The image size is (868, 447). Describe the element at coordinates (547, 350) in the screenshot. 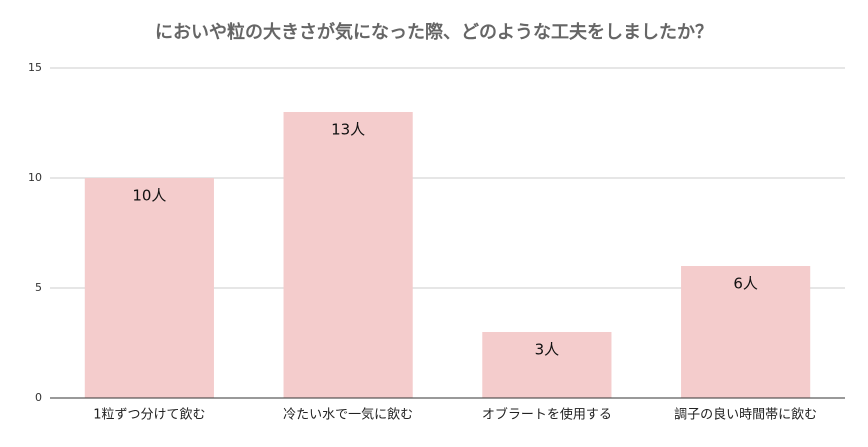

I see `value-label: 3人` at that location.